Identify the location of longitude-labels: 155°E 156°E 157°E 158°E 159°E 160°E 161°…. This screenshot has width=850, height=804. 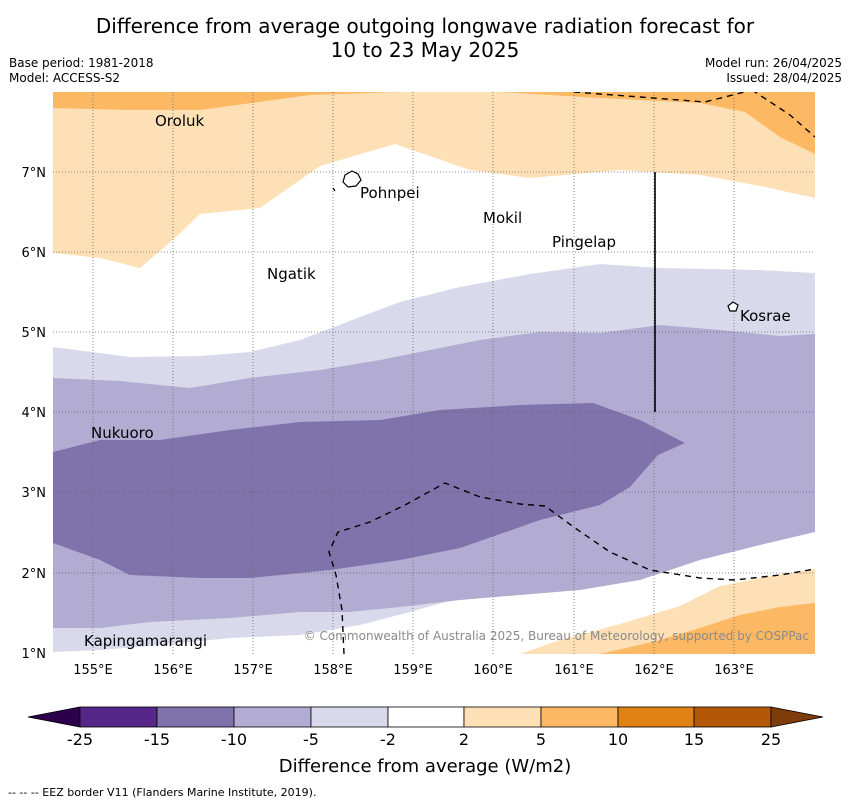
(413, 670).